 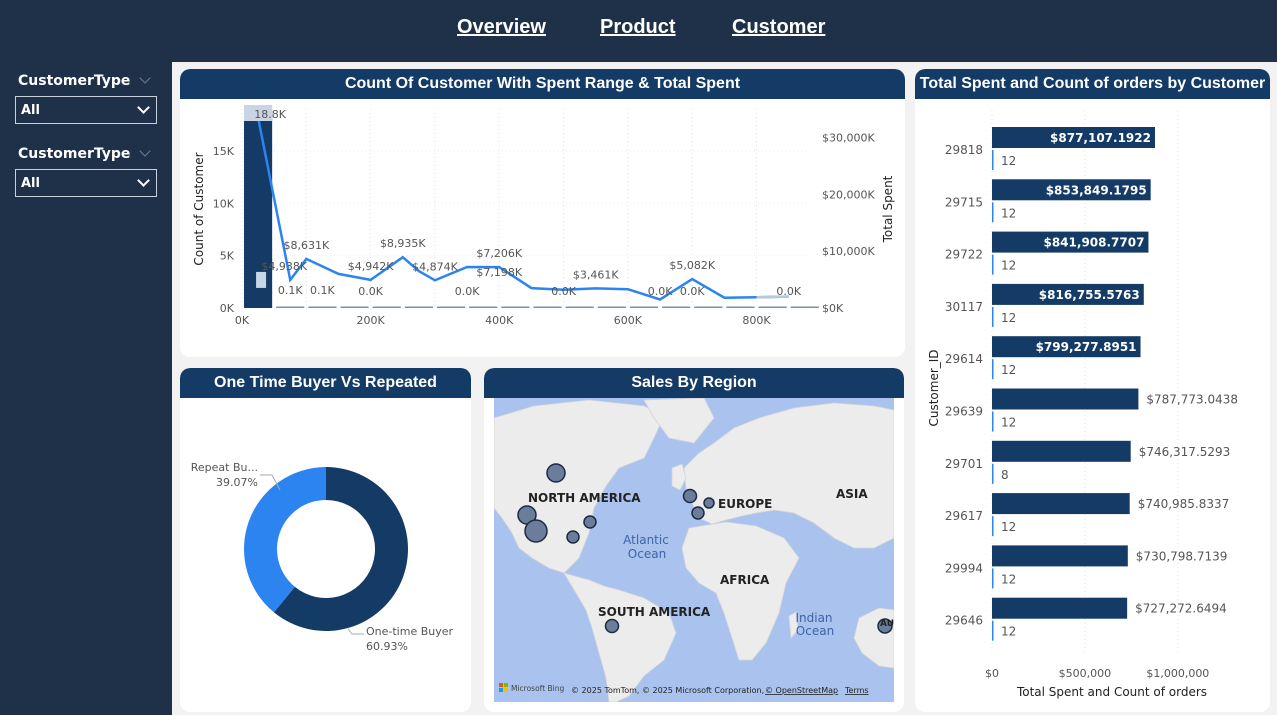 I want to click on y-tick-label: 0K, so click(x=227, y=308).